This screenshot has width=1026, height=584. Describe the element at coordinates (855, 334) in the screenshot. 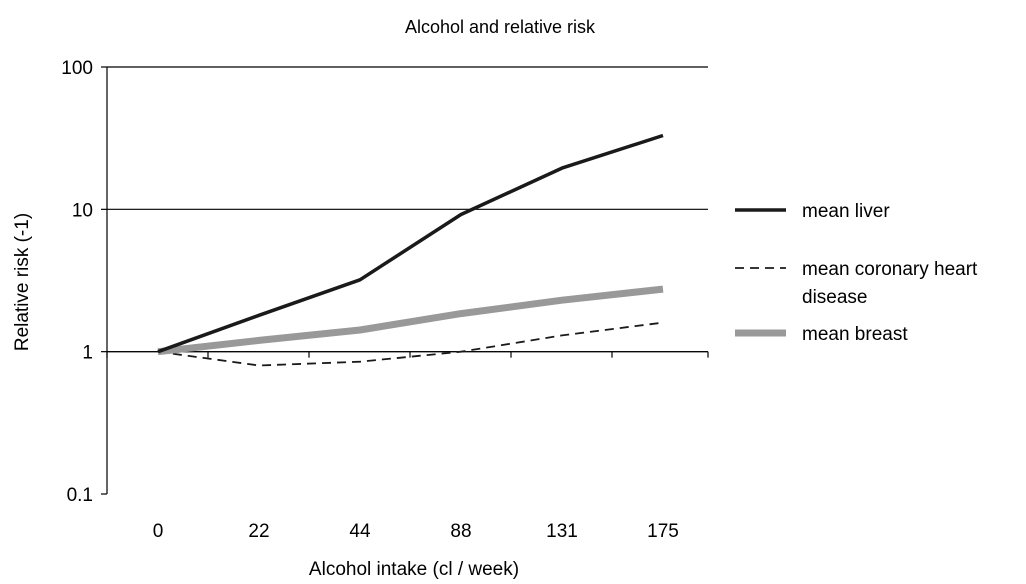

I see `legend-label: mean breast` at that location.